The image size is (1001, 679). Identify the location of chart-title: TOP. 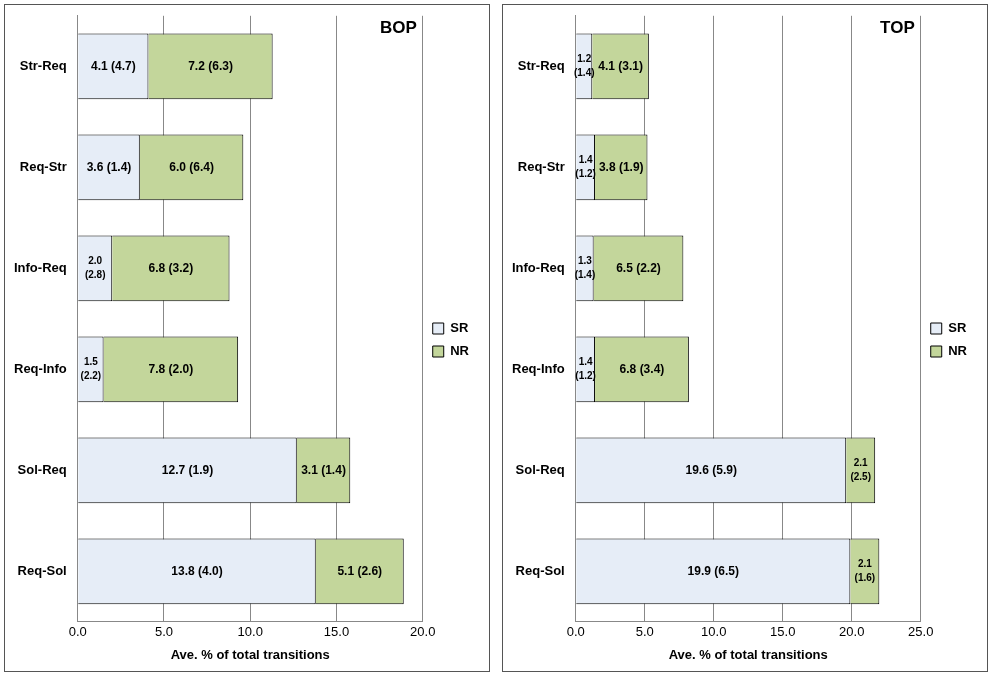
(897, 27).